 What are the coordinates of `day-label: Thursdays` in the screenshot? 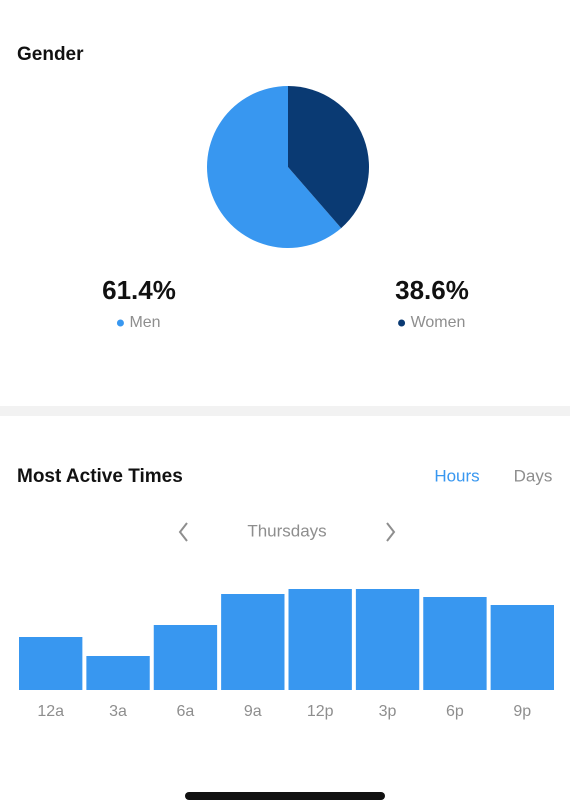 It's located at (286, 530).